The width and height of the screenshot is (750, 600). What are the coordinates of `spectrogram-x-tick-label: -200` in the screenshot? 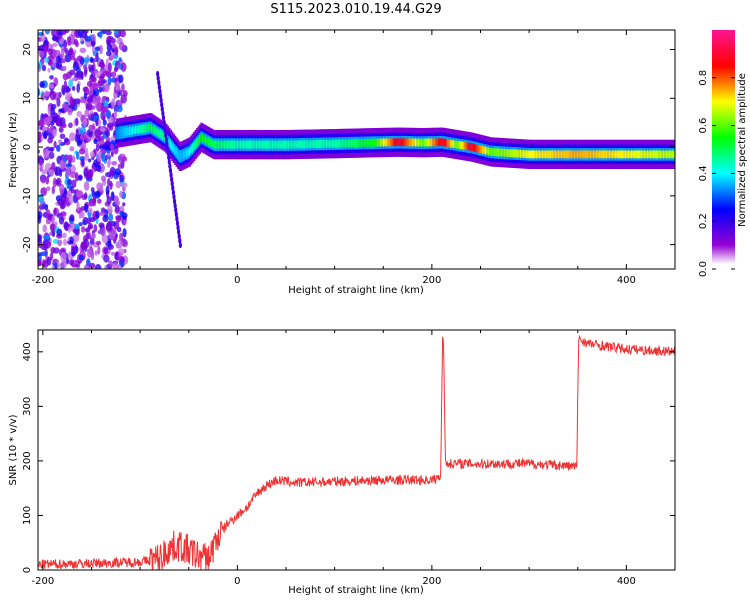 It's located at (43, 280).